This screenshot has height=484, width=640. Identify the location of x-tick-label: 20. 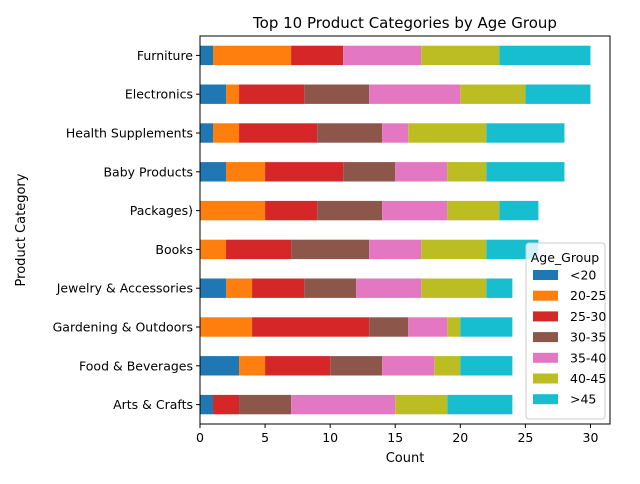
(460, 437).